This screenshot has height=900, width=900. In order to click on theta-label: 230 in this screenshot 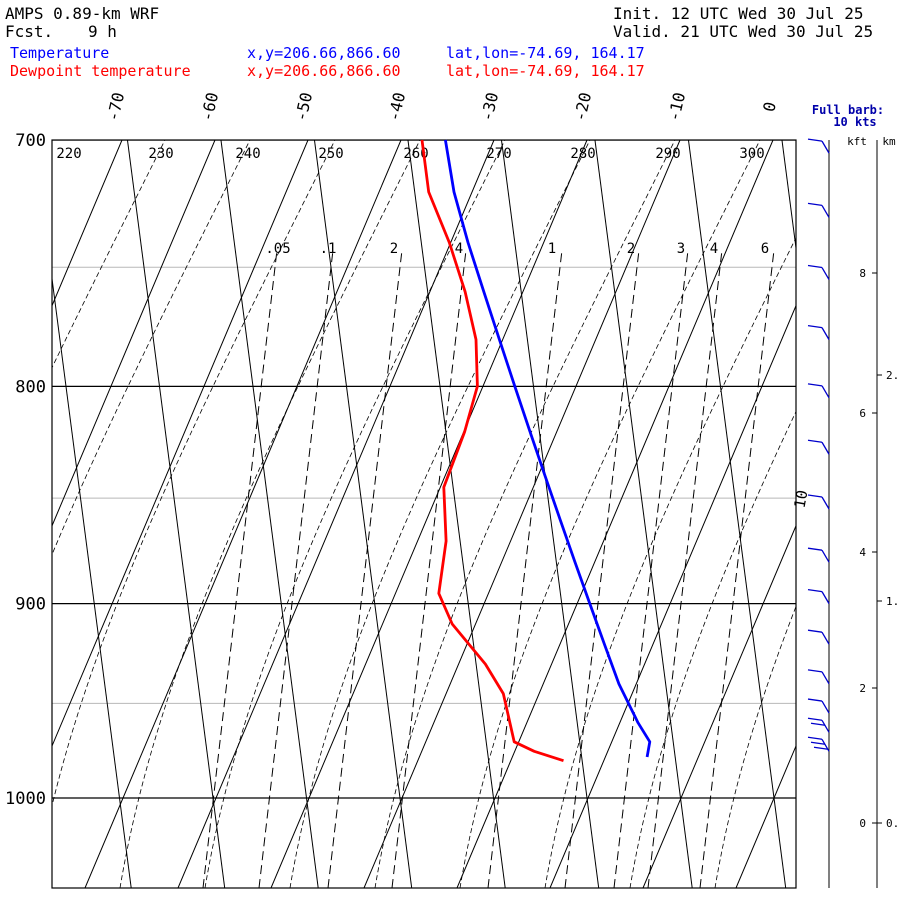, I will do `click(160, 154)`.